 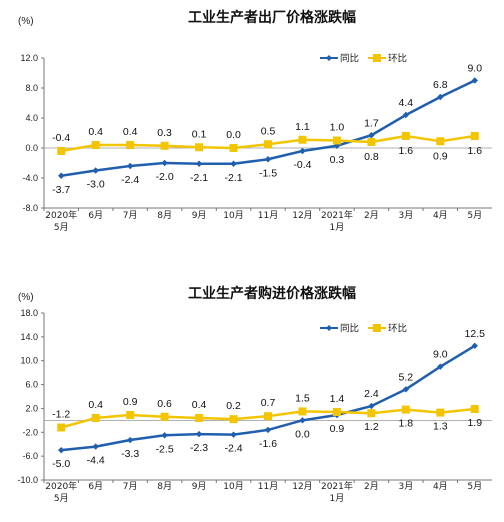 I want to click on data-label: -1.5, so click(x=268, y=173).